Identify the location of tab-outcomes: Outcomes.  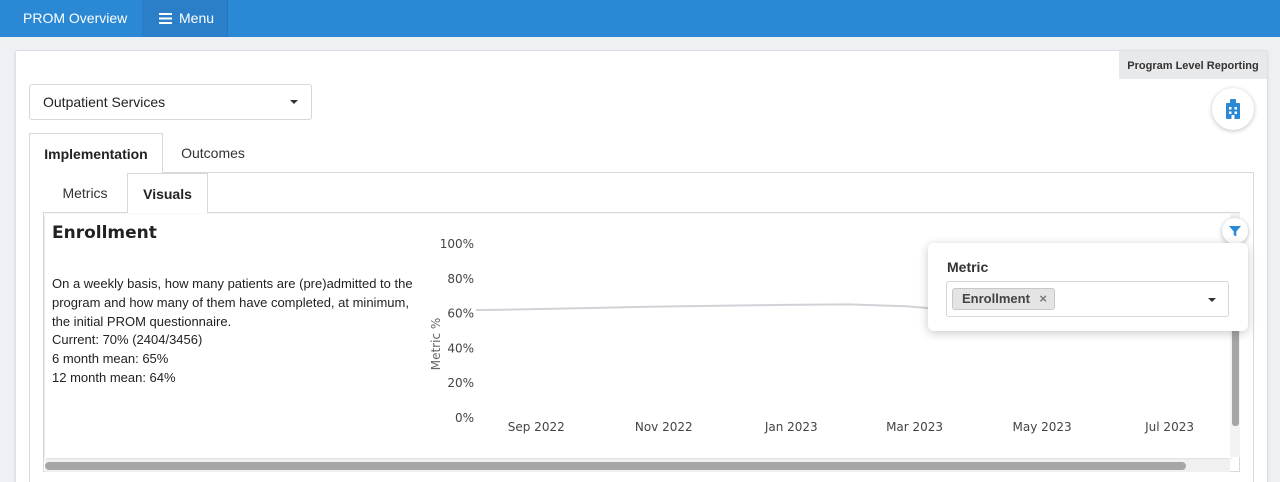
(213, 153).